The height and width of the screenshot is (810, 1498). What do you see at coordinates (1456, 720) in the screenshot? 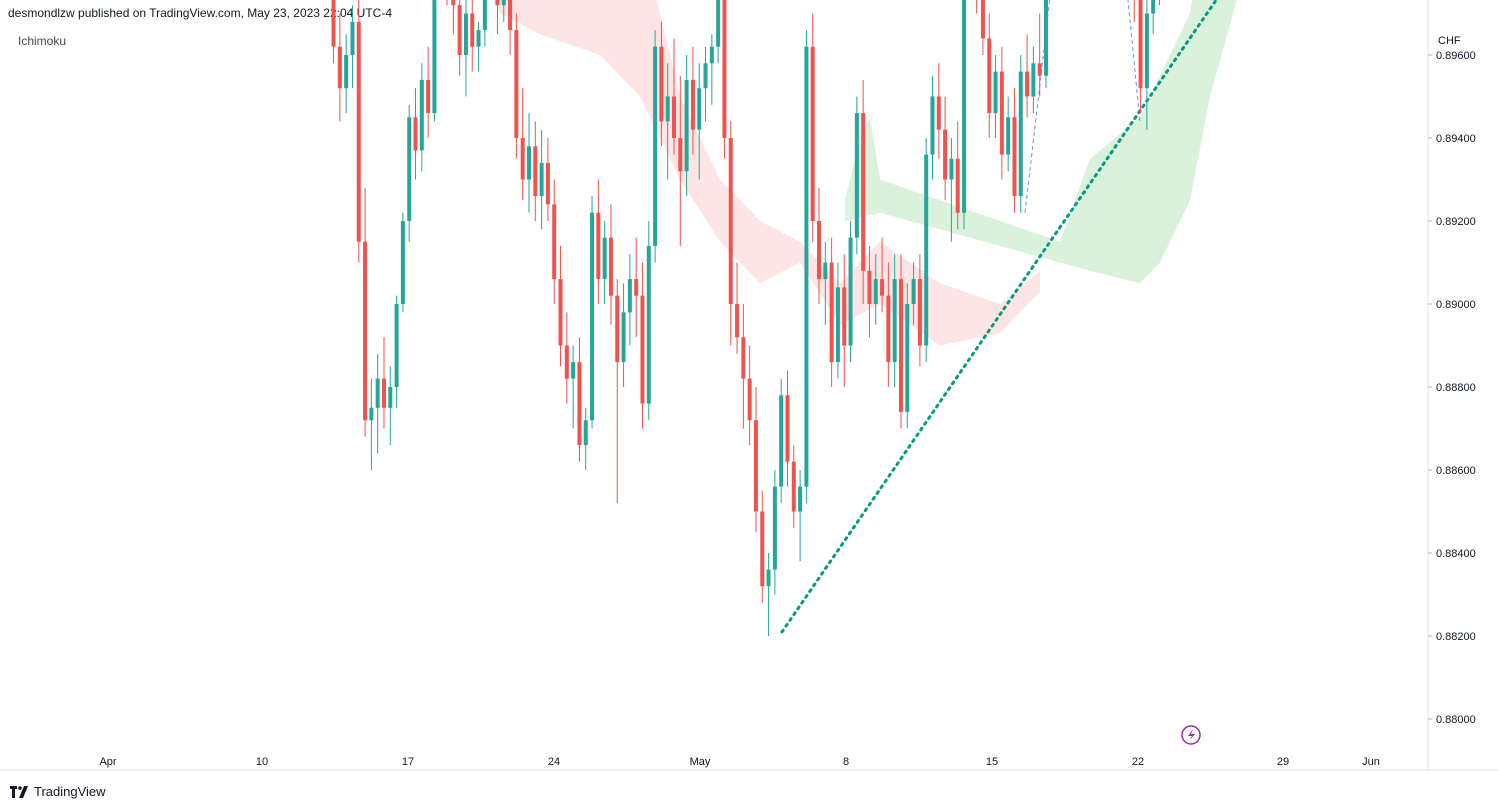
I see `y-tick-label: 0.88000` at bounding box center [1456, 720].